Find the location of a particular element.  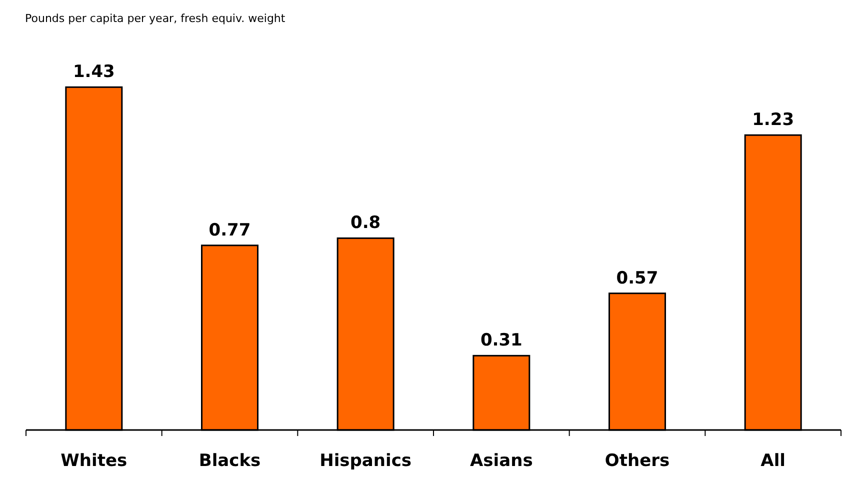

x-tick-label: Hispanics is located at coordinates (366, 461).